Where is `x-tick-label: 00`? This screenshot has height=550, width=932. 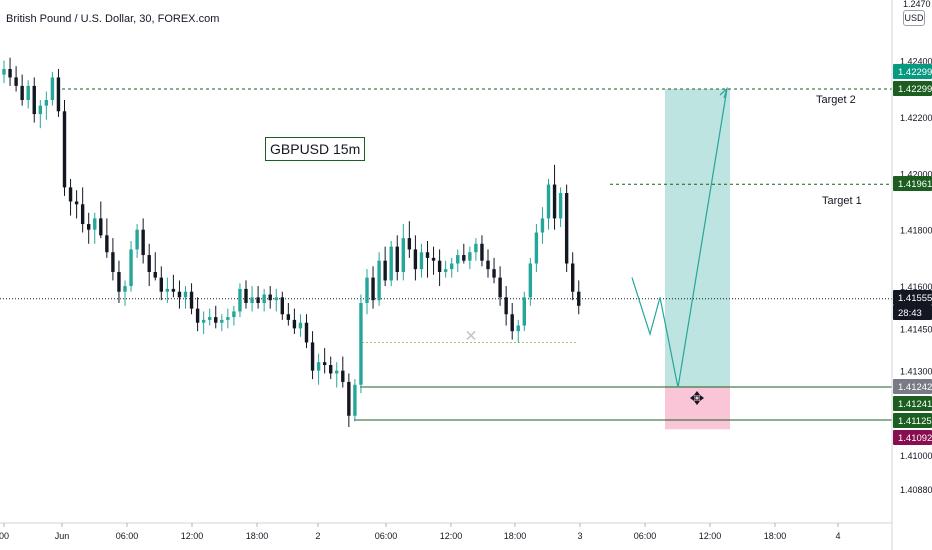
x-tick-label: 00 is located at coordinates (4, 536).